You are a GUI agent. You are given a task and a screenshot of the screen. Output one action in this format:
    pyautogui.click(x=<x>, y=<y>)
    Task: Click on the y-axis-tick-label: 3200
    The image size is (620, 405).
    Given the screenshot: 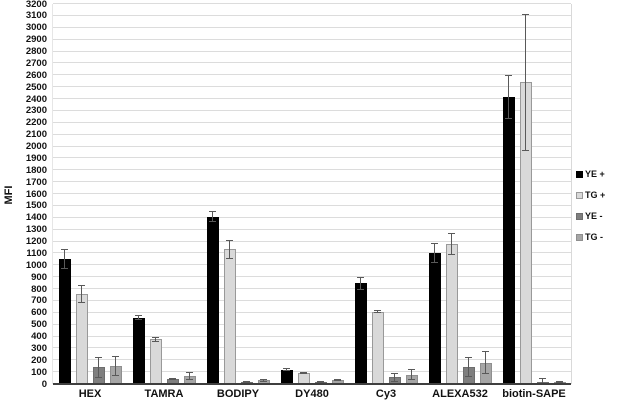 What is the action you would take?
    pyautogui.click(x=36, y=5)
    